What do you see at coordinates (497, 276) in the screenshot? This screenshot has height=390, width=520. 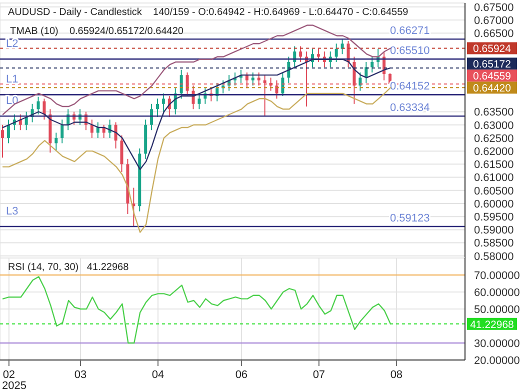 I see `y-tick-label: 70.00000` at bounding box center [497, 276].